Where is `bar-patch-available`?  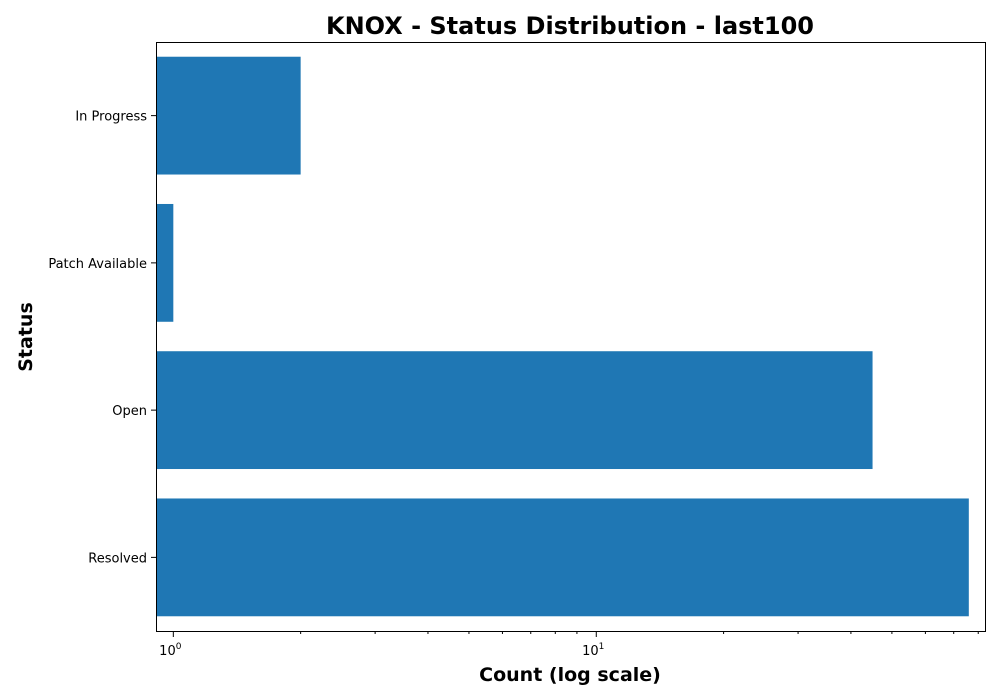 bar-patch-available is located at coordinates (165, 262).